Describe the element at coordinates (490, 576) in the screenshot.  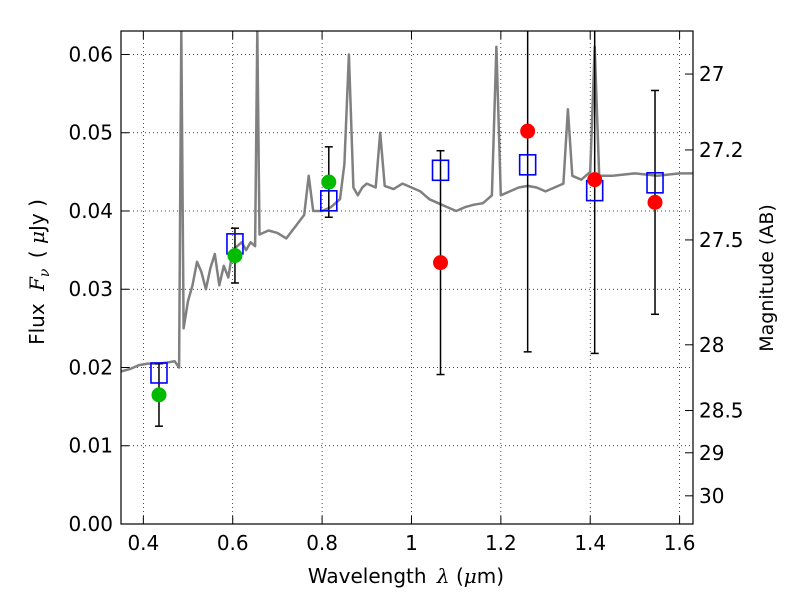
I see `x-axis-title-unit-rest: m)` at that location.